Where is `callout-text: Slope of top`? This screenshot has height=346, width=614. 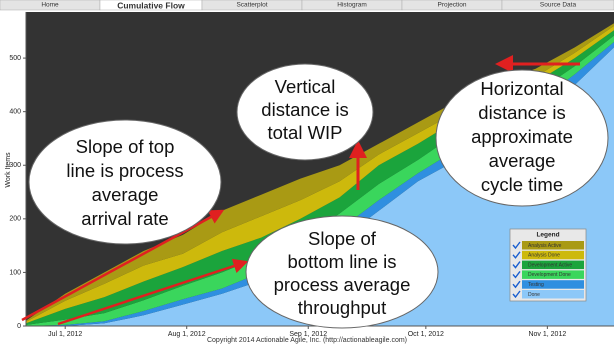
callout-text: Slope of top is located at coordinates (125, 146).